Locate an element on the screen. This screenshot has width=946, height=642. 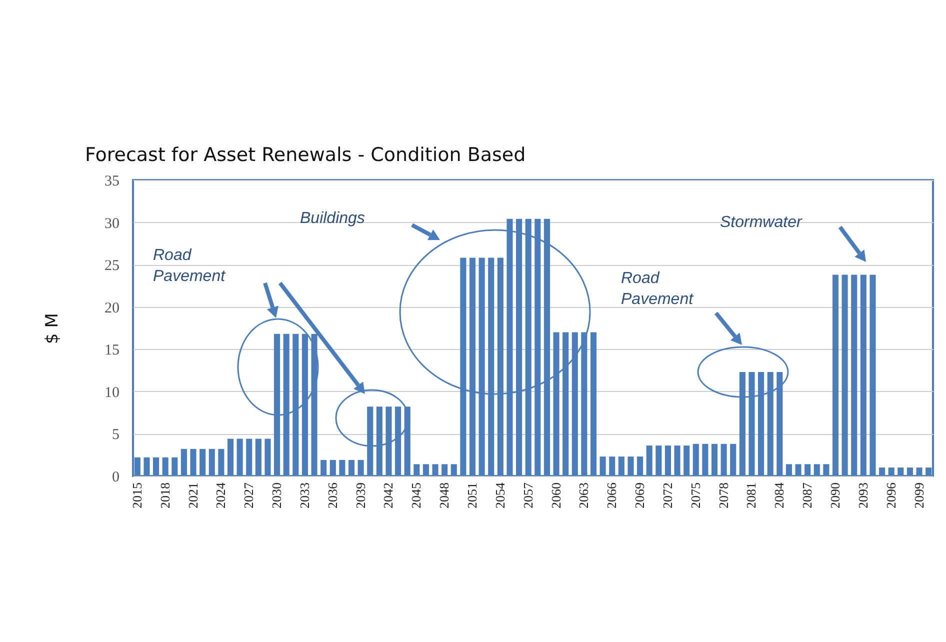
y-tick-label: 15 is located at coordinates (112, 350).